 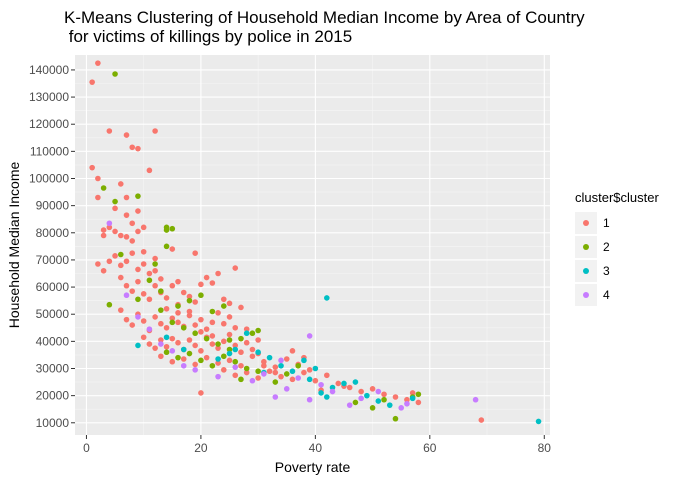 I want to click on legend-title: cluster$cluster, so click(x=617, y=197).